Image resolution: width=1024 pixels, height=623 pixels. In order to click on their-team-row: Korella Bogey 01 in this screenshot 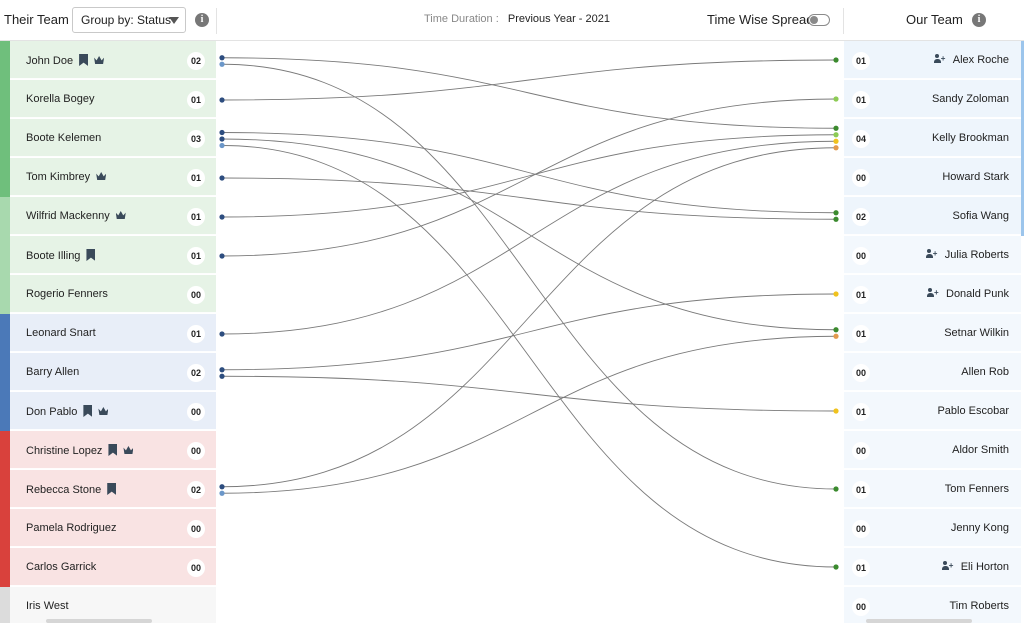, I will do `click(108, 99)`.